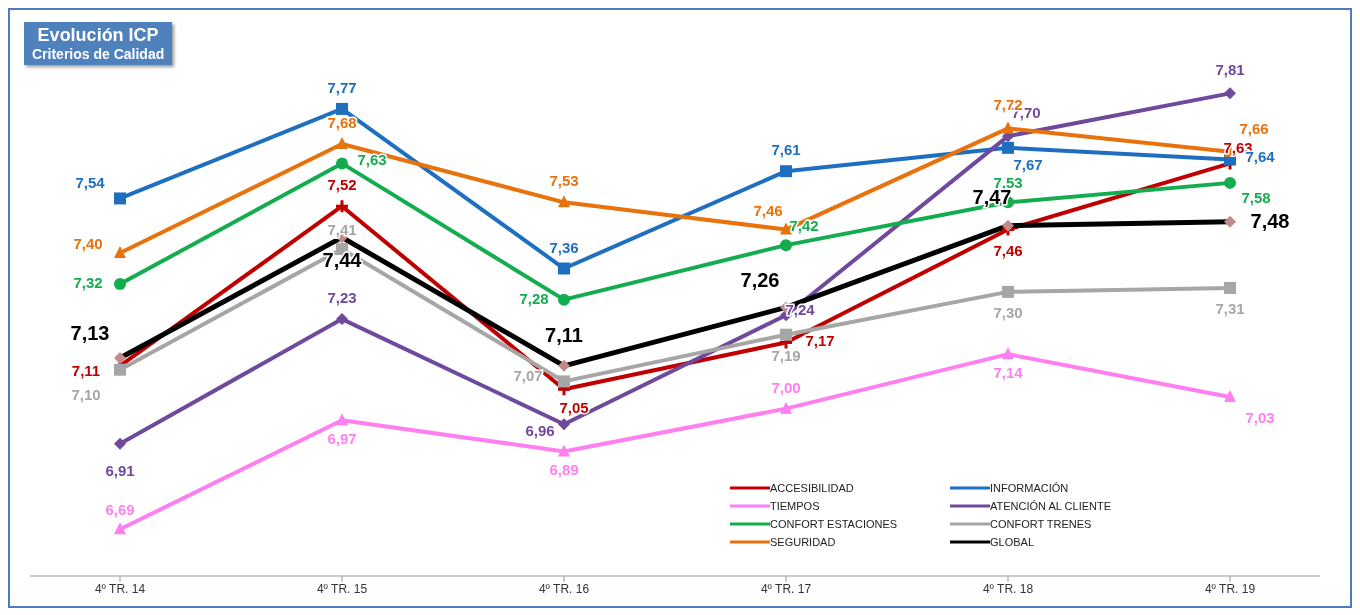 This screenshot has height=615, width=1360. I want to click on data-label: 7,32, so click(88, 283).